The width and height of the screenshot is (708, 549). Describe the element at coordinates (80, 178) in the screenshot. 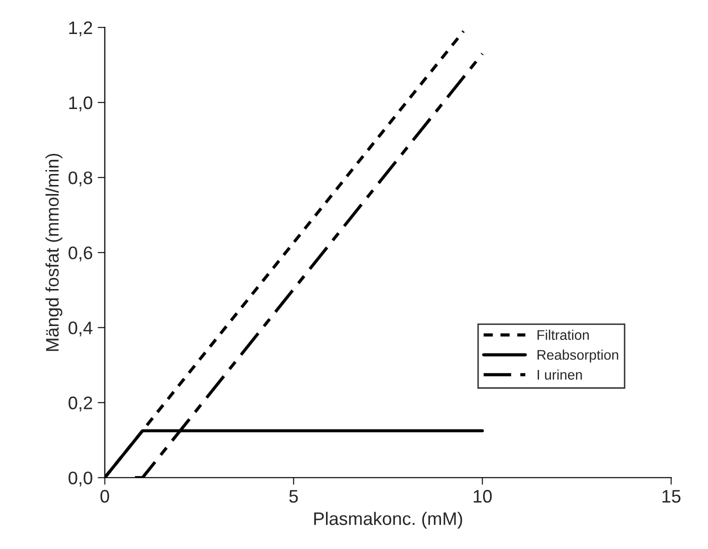

I see `y-tick-label: 0,8` at that location.